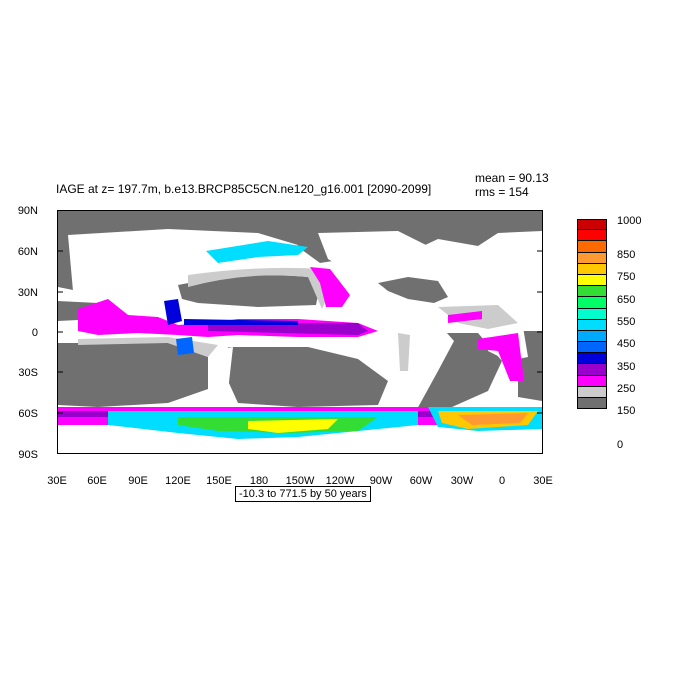 The height and width of the screenshot is (675, 675). Describe the element at coordinates (288, 329) in the screenshot. I see `equatorial-purple` at that location.